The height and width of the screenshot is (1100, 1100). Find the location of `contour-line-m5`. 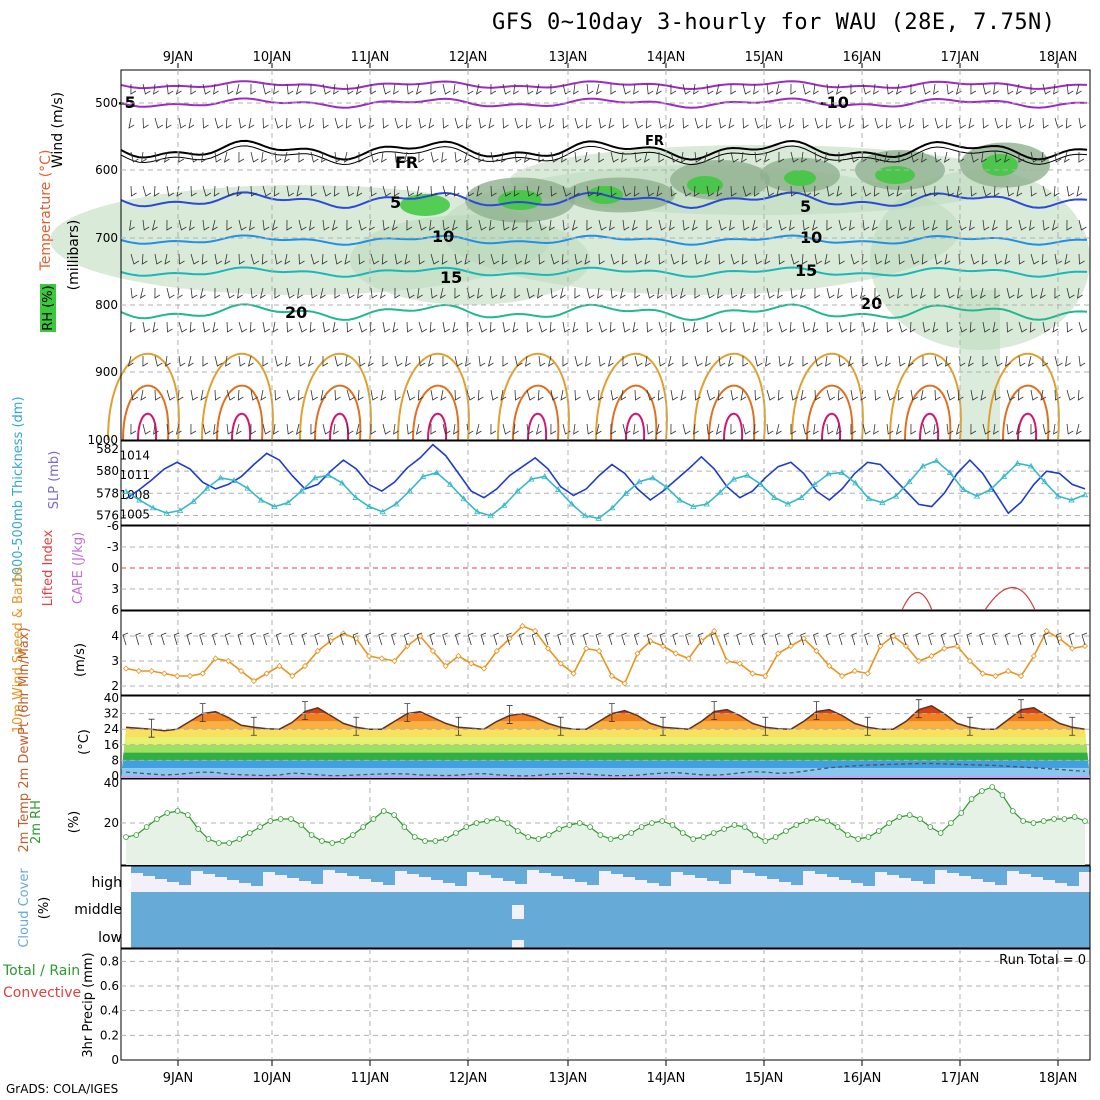

contour-line-m5 is located at coordinates (604, 103).